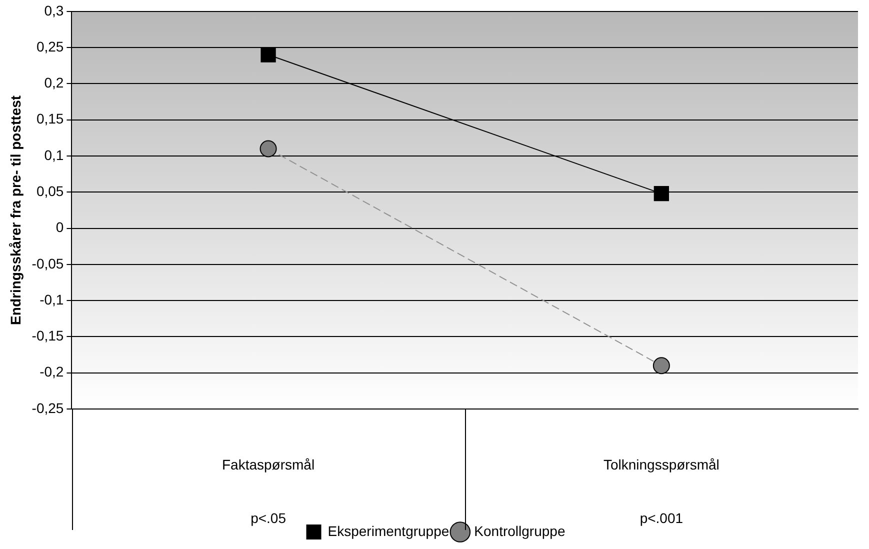 The width and height of the screenshot is (869, 549). I want to click on y-tick-label: 0,3, so click(54, 10).